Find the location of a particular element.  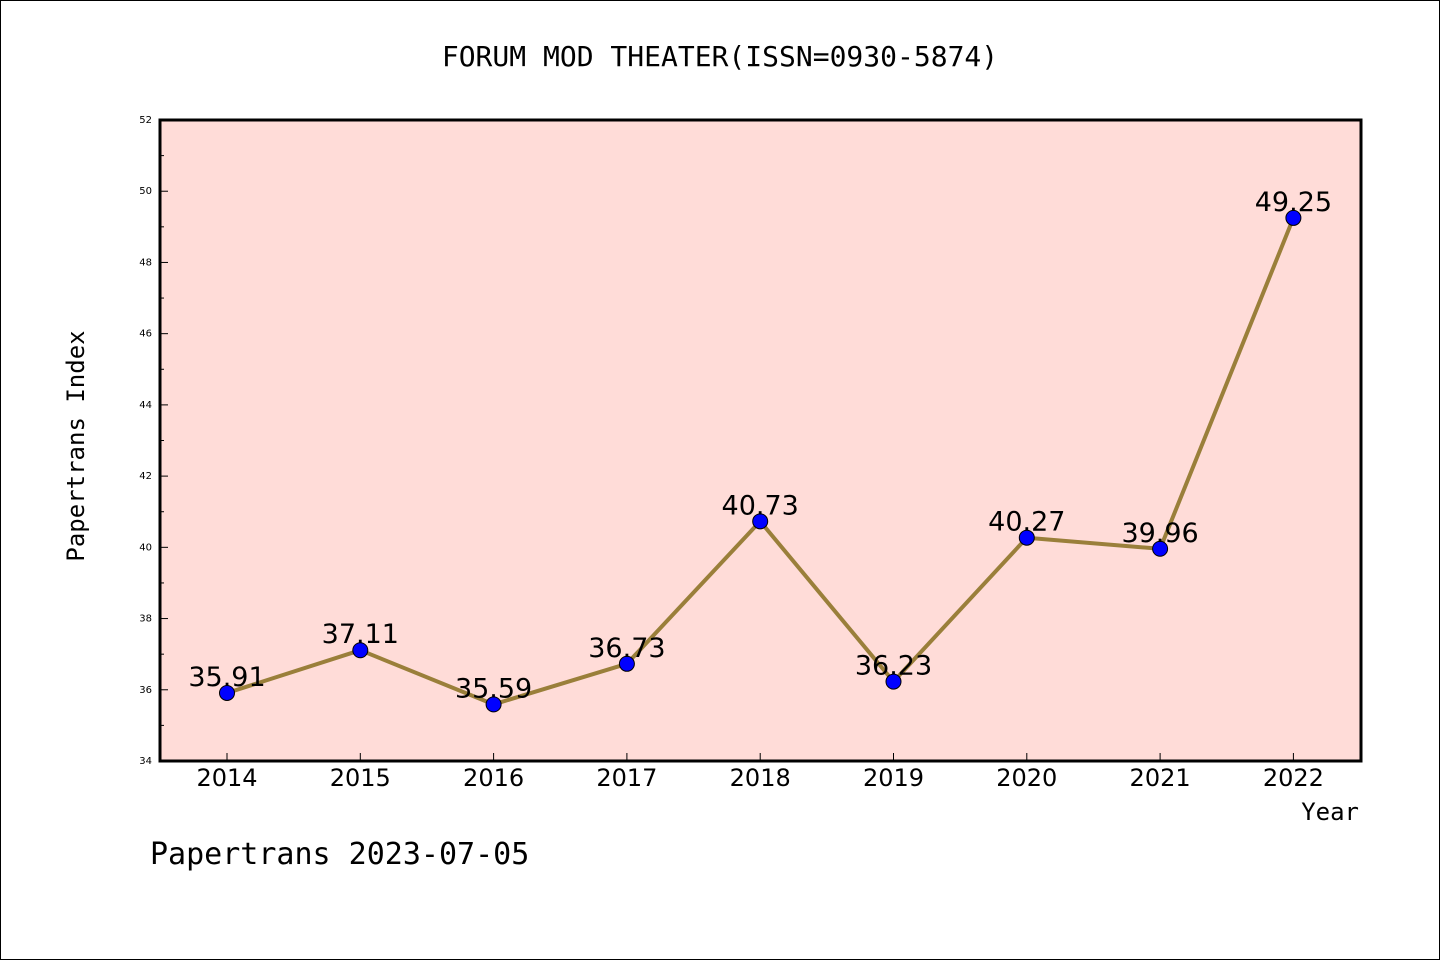

data-label: 39.96 is located at coordinates (1159, 533).